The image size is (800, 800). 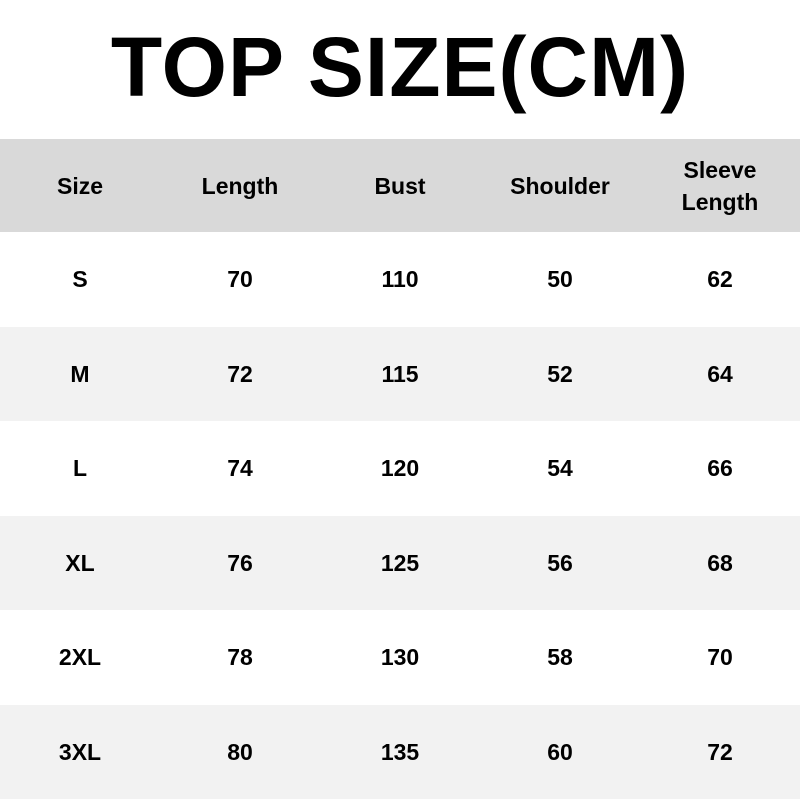 What do you see at coordinates (80, 468) in the screenshot?
I see `cell-size: L` at bounding box center [80, 468].